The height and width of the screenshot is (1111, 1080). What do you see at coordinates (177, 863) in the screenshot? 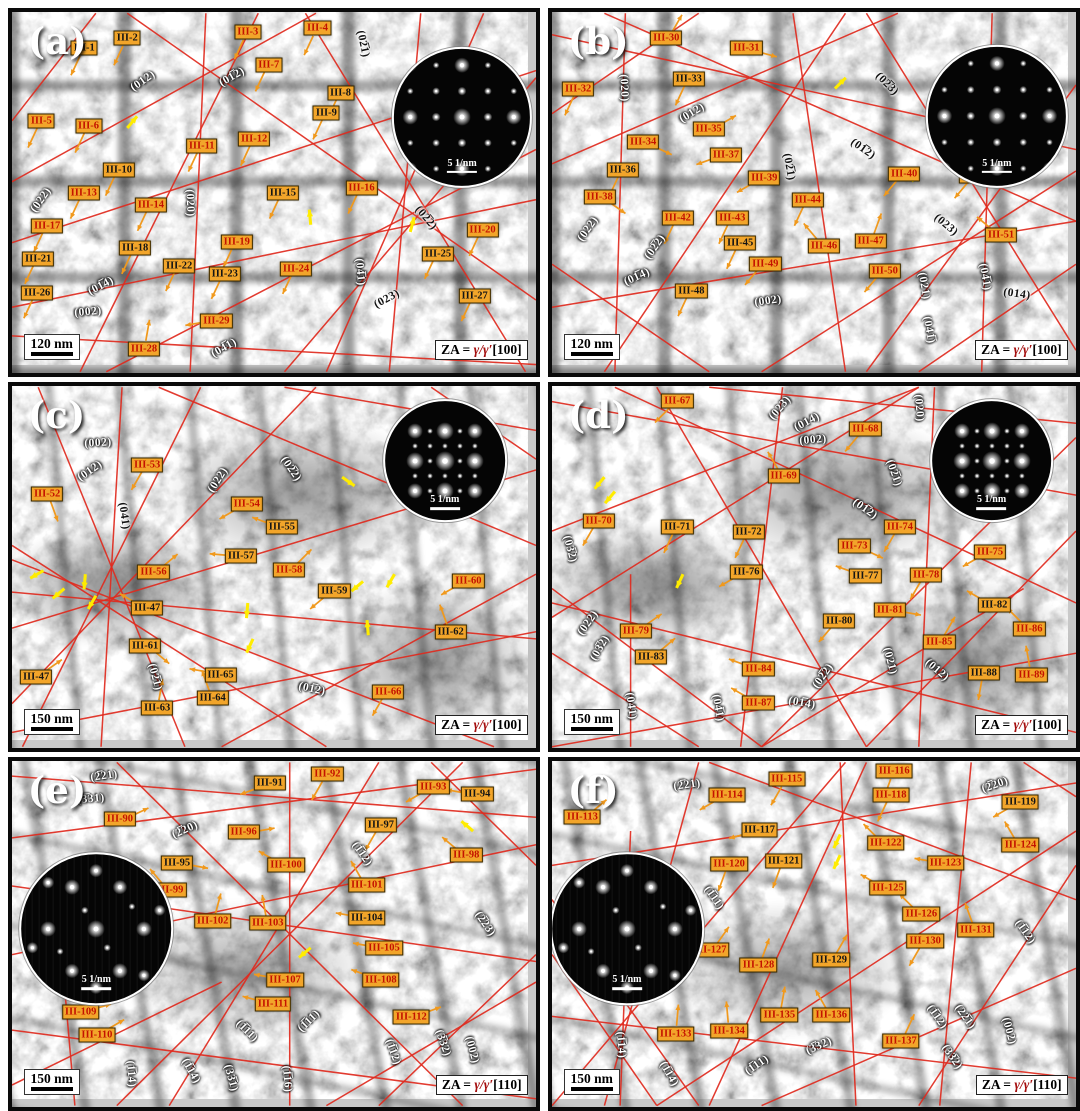
I see `dislocation-label: III-95` at bounding box center [177, 863].